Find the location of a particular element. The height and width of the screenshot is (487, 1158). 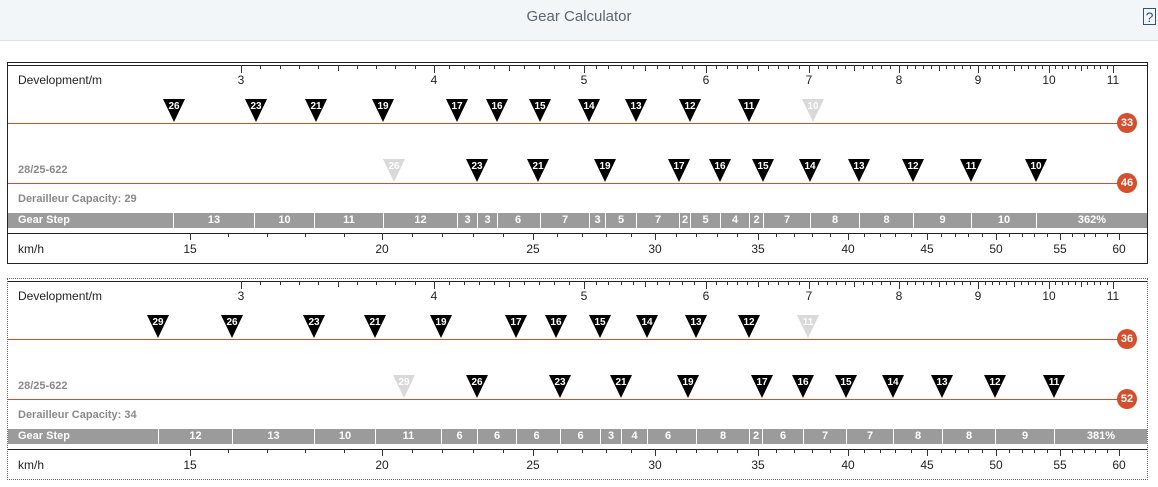

cog-marker: 10 is located at coordinates (1036, 171).